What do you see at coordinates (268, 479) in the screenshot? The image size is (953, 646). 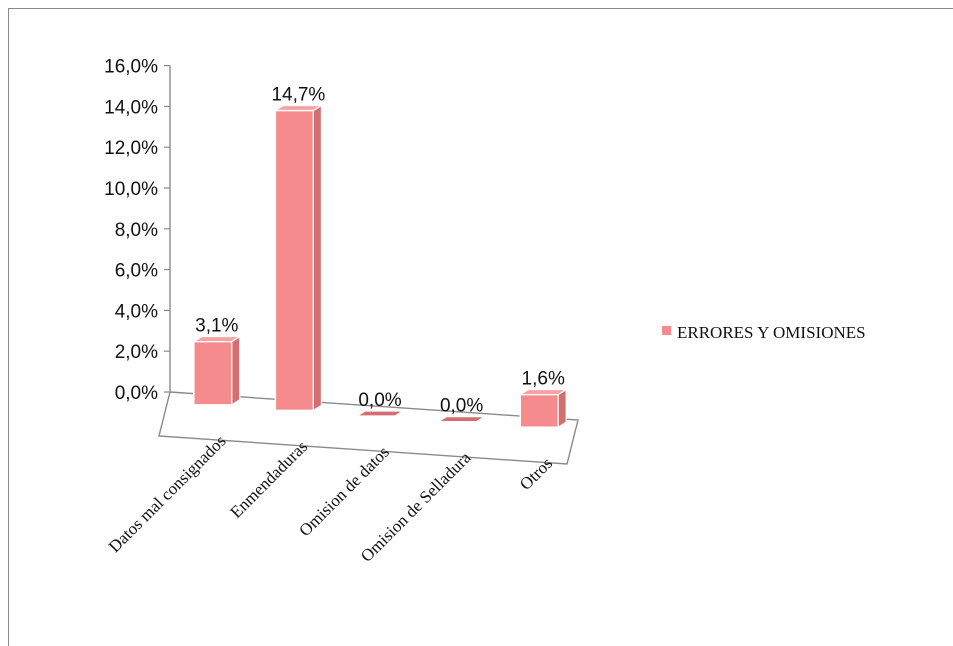 I see `x-tick-label-1: Enmendaduras` at bounding box center [268, 479].